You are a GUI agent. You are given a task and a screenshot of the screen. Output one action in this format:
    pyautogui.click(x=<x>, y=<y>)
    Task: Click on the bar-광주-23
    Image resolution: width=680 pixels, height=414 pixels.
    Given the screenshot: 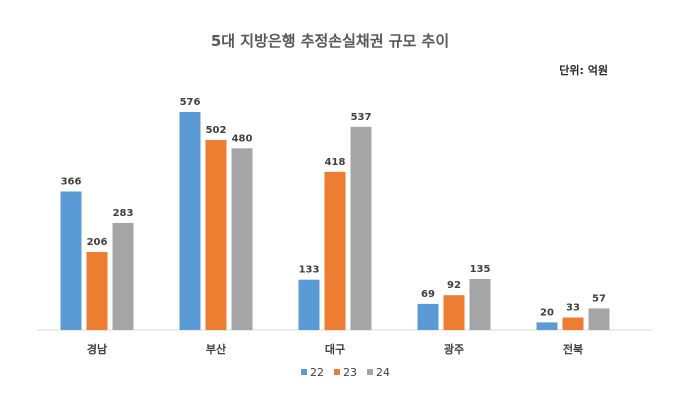 What is the action you would take?
    pyautogui.click(x=454, y=312)
    